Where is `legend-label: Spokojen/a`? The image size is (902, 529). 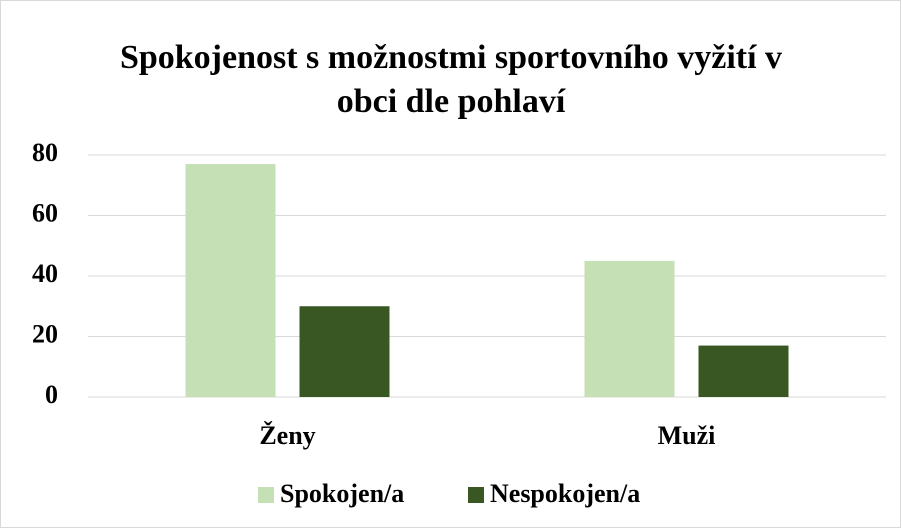 legend-label: Spokojen/a is located at coordinates (342, 493).